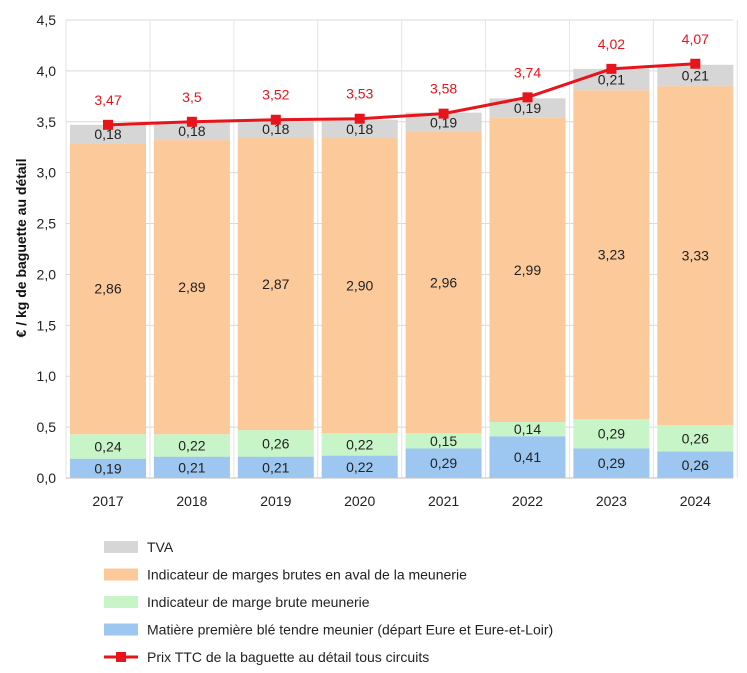  I want to click on price-series-line, so click(401, 94).